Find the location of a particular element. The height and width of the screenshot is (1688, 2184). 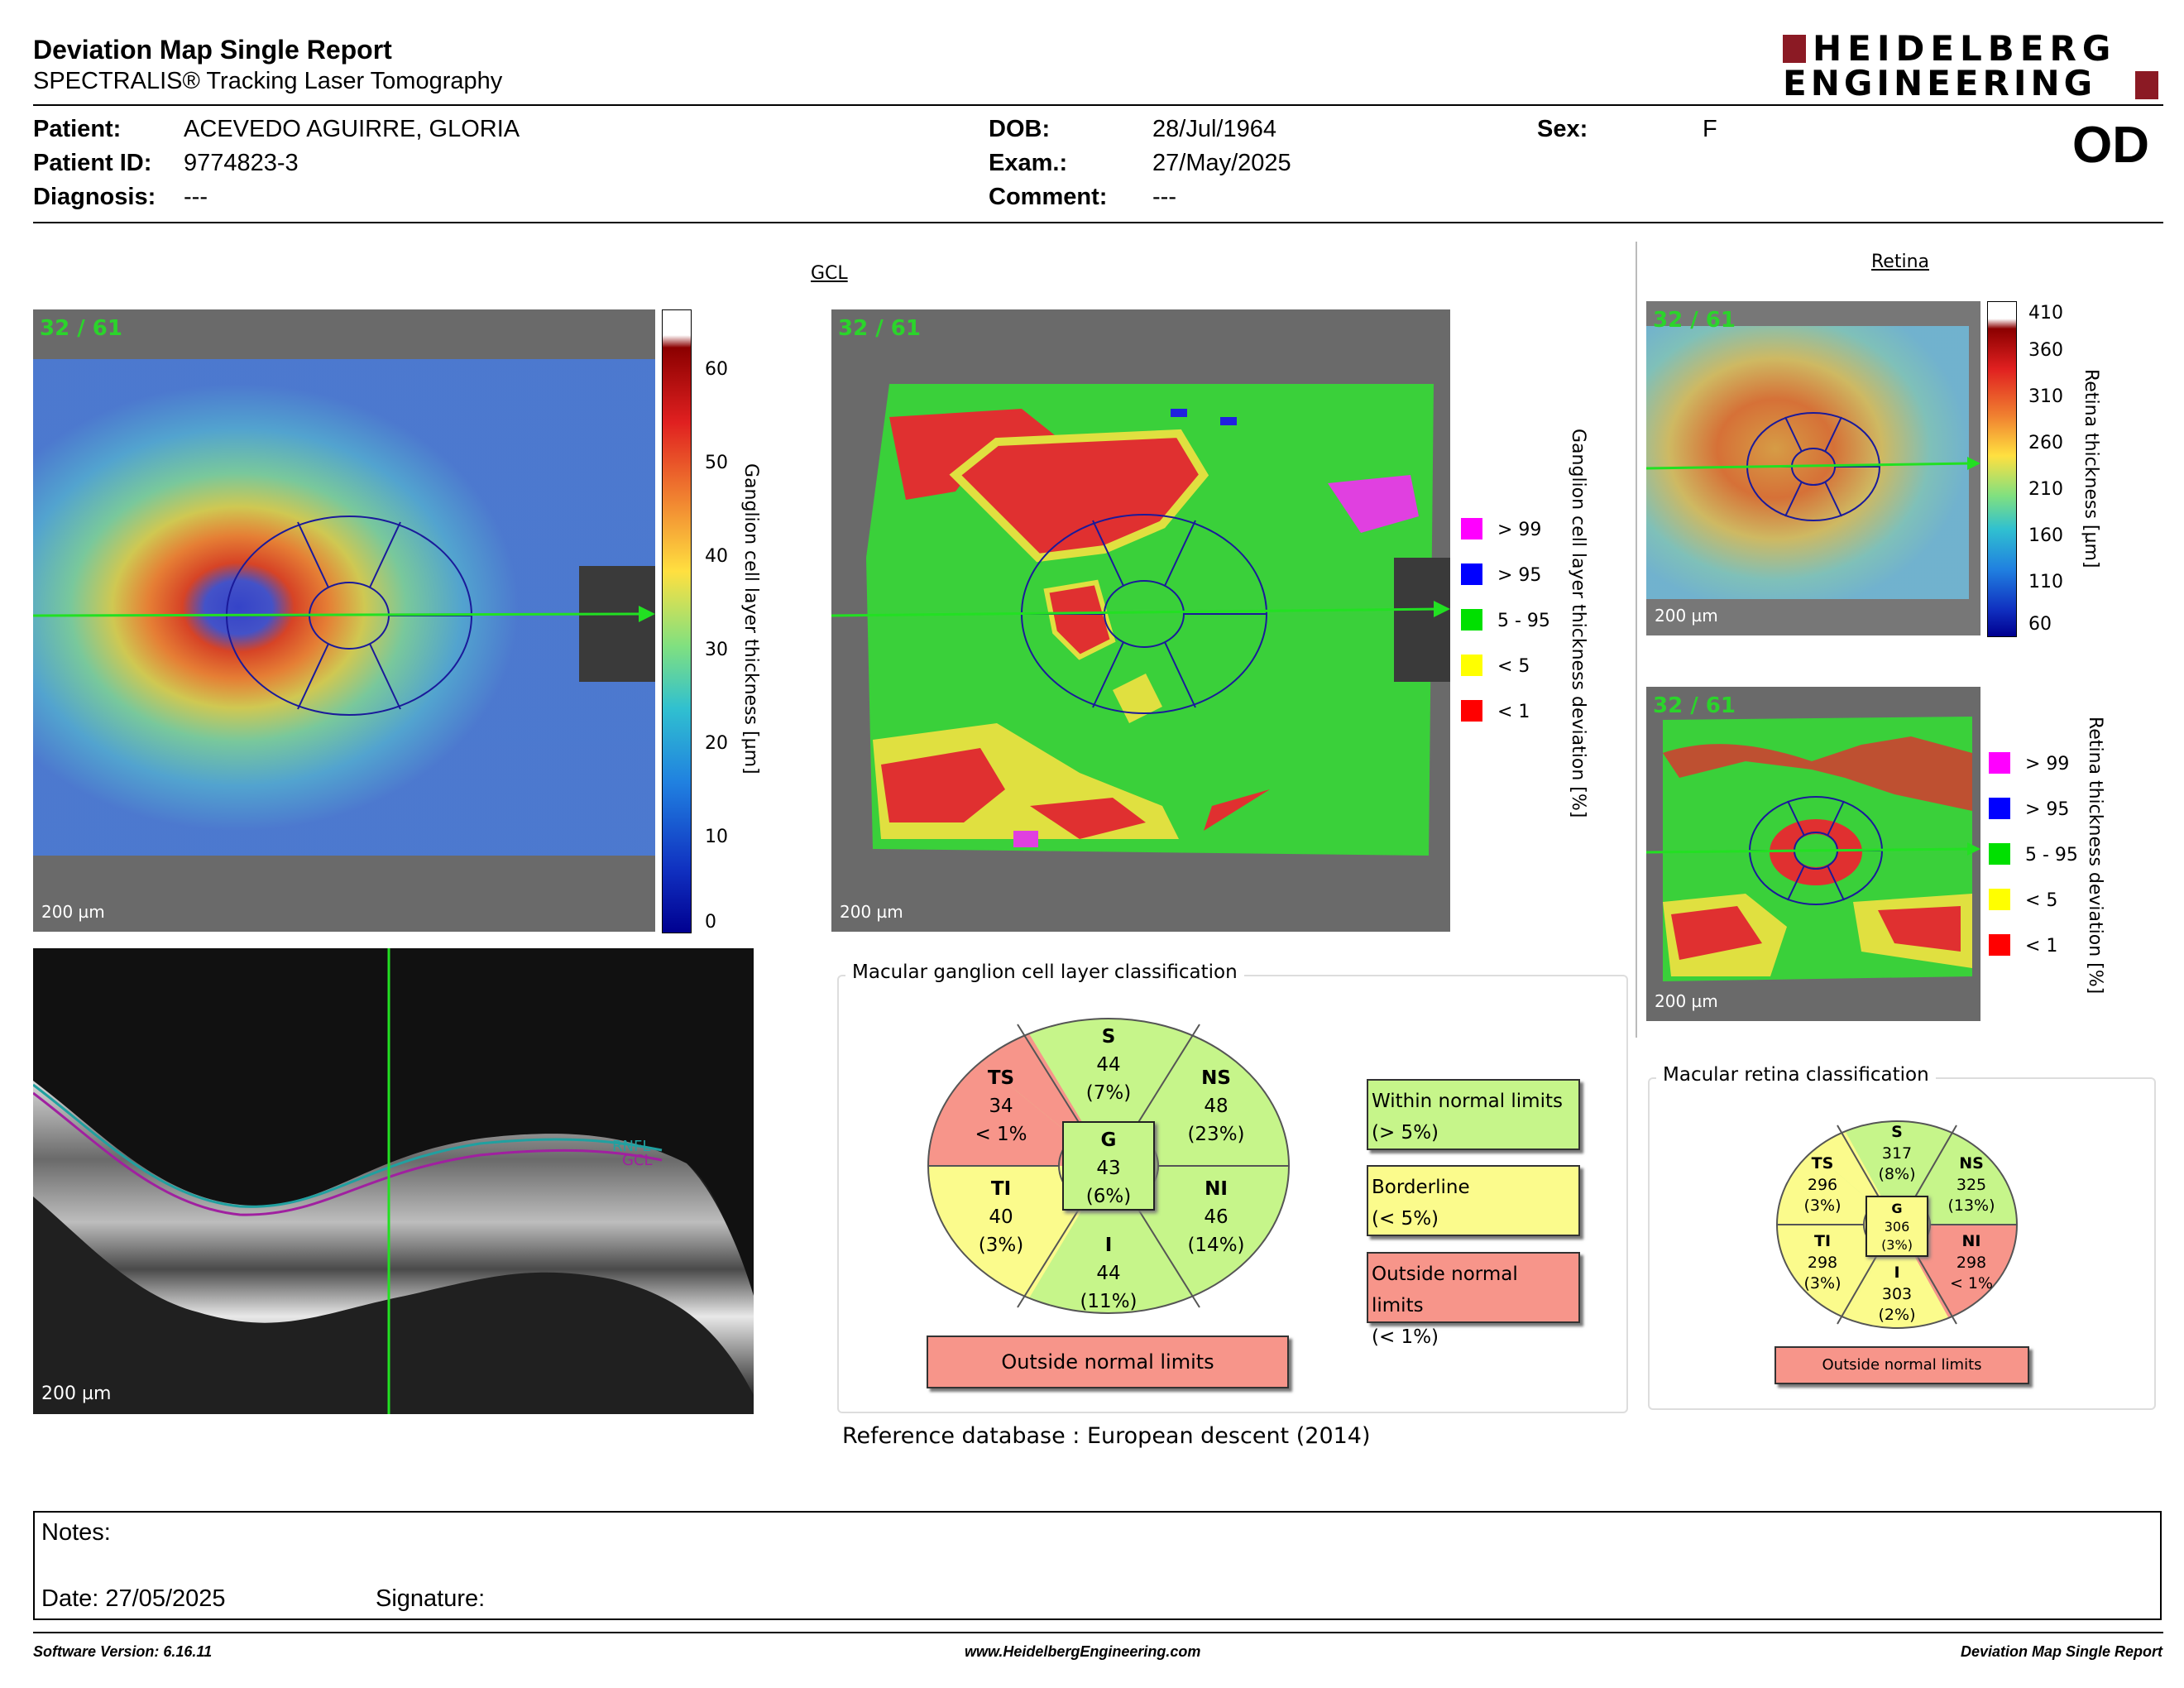

gcl-deviation-image is located at coordinates (1140, 620).